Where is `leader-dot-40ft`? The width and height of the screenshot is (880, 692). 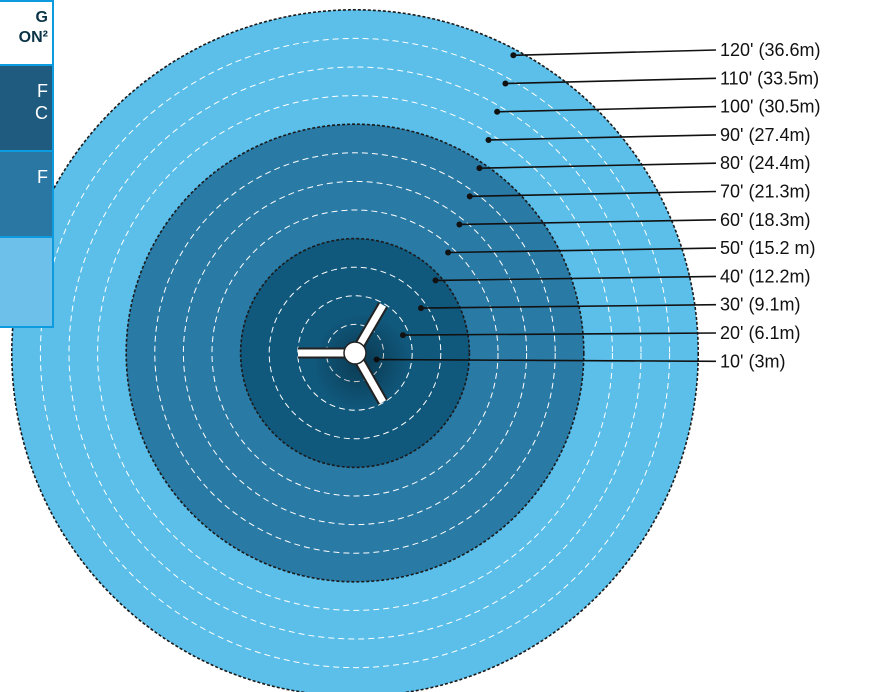 leader-dot-40ft is located at coordinates (435, 280).